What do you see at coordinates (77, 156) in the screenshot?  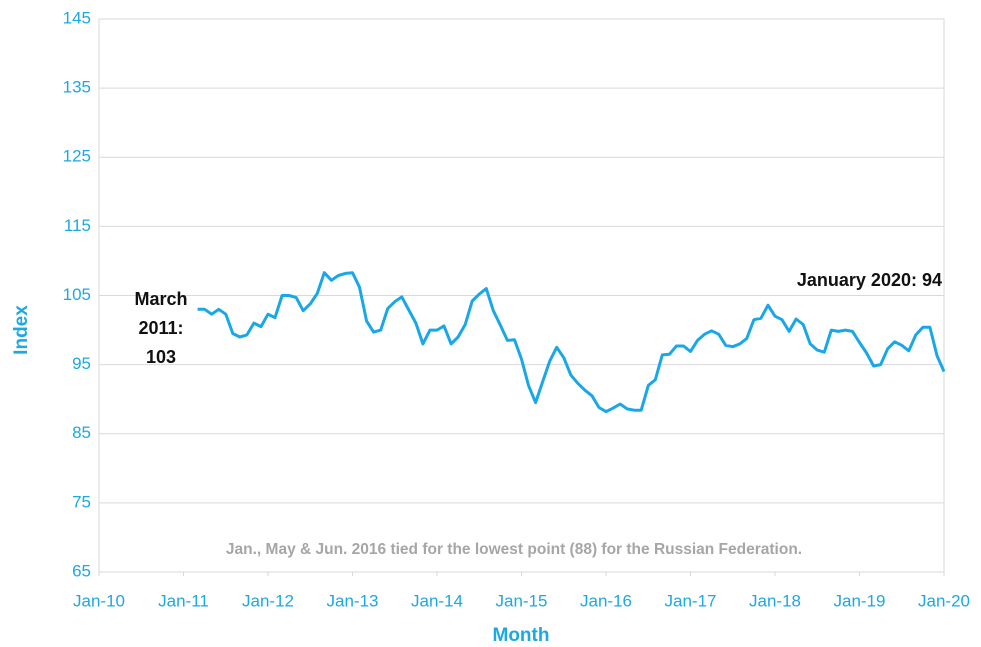 I see `y-tick-label: 125` at bounding box center [77, 156].